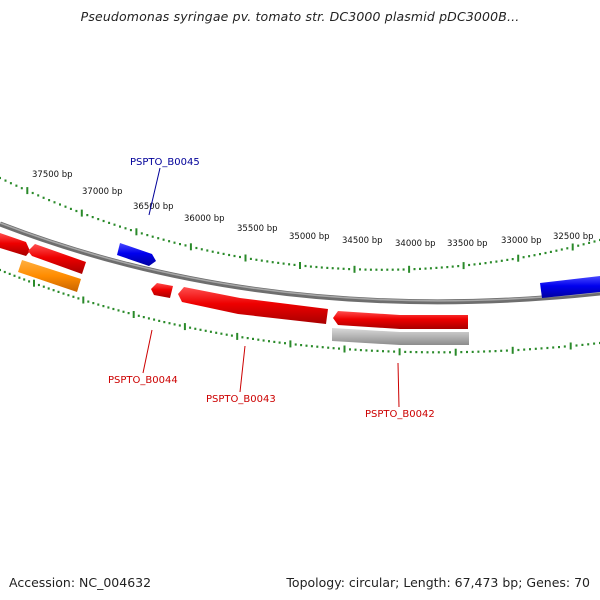 The width and height of the screenshot is (600, 600). I want to click on feature-other, so click(49, 276).